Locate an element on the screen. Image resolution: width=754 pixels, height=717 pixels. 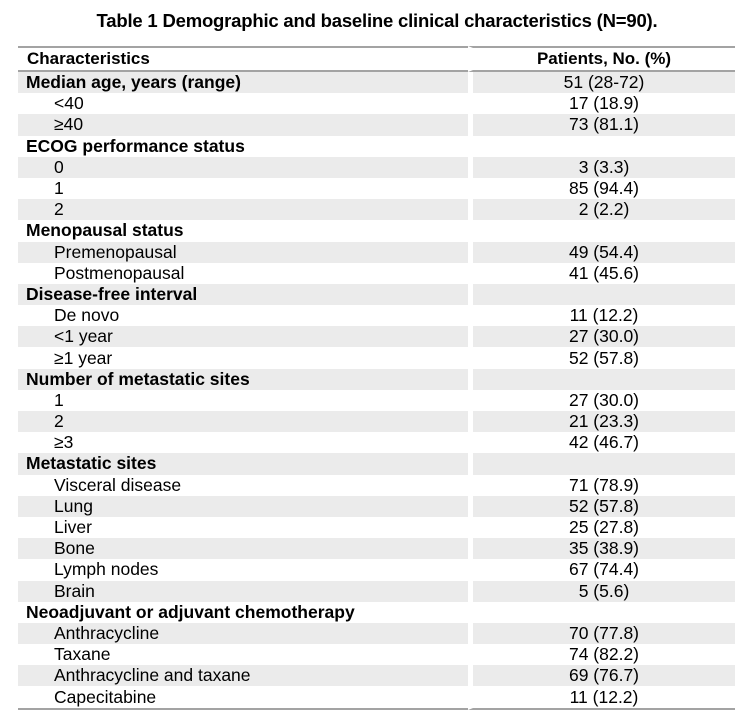
row-value: 74 (82.2) is located at coordinates (601, 655).